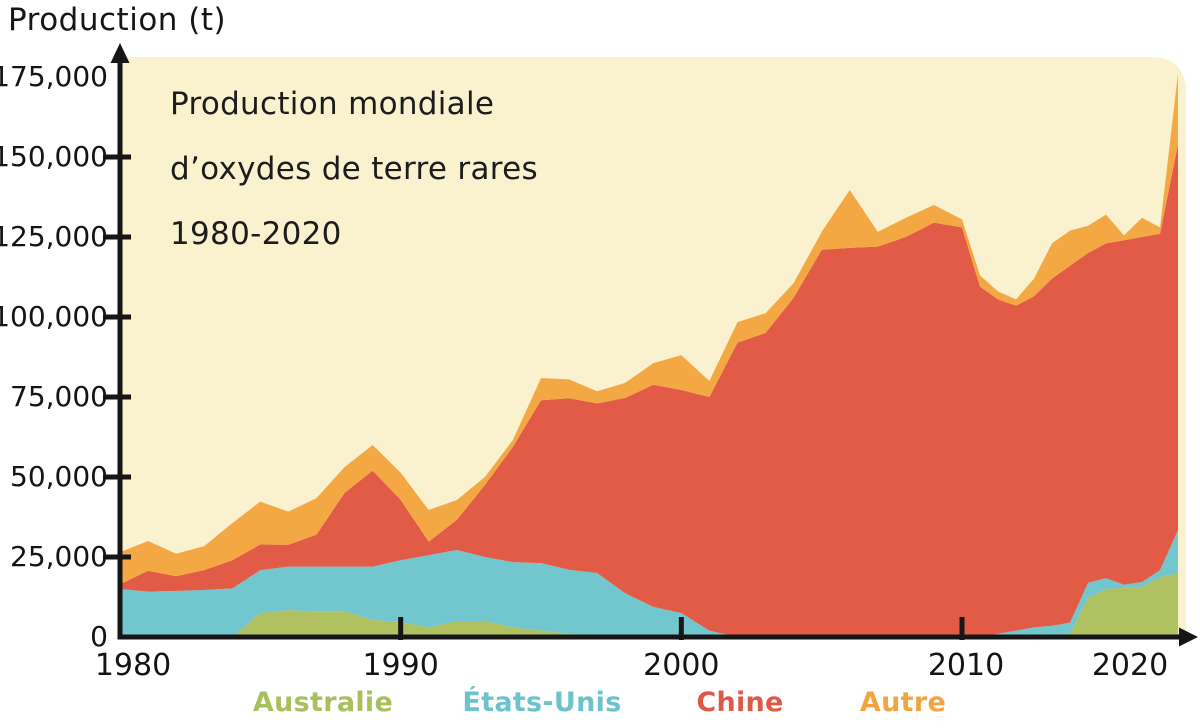  What do you see at coordinates (54, 316) in the screenshot?
I see `y-tick-label: 100,000` at bounding box center [54, 316].